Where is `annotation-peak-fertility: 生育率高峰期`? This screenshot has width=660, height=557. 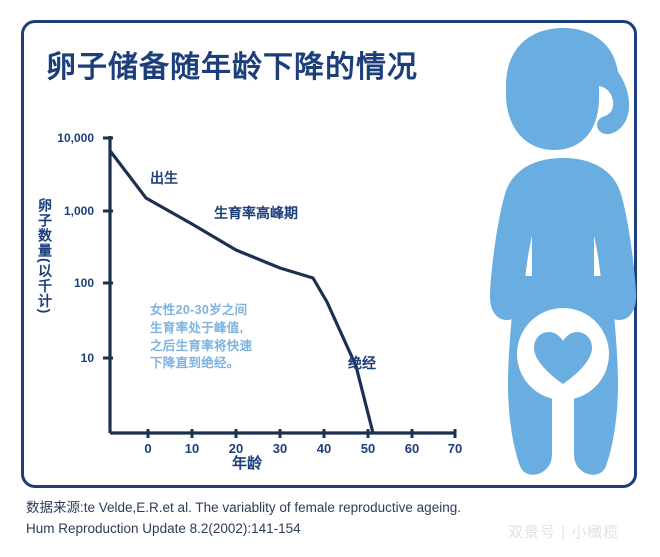
annotation-peak-fertility: 生育率高峰期 is located at coordinates (256, 213).